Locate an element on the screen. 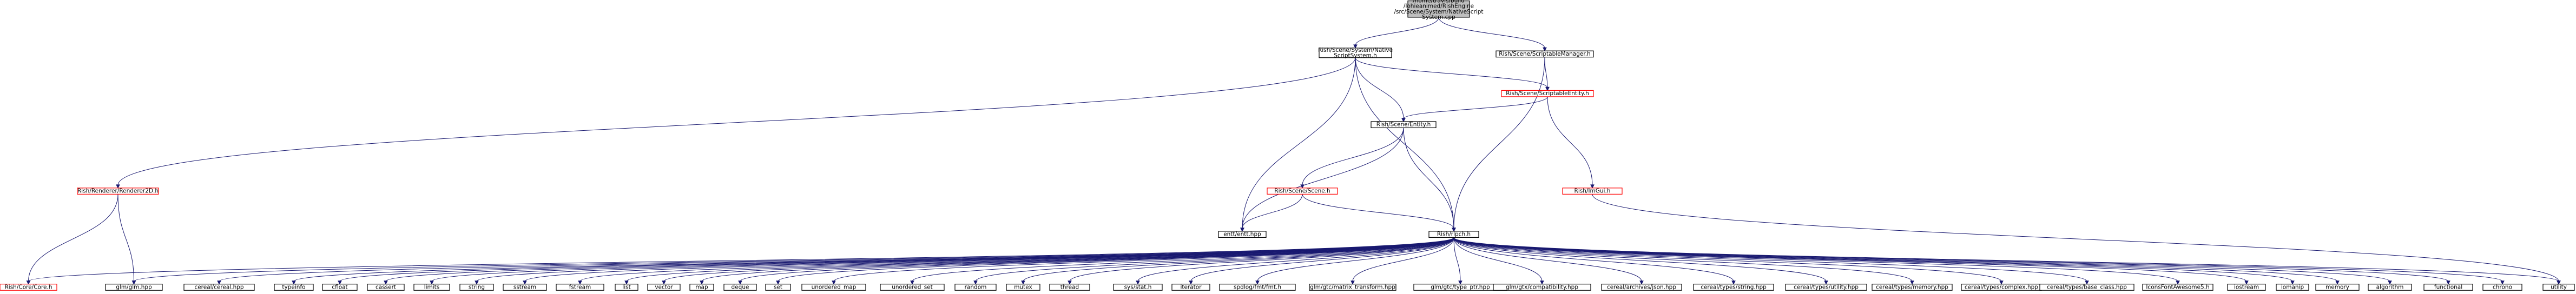 Image resolution: width=2576 pixels, height=294 pixels. node-ccomplex: cereal/types/complex.hpp is located at coordinates (2001, 287).